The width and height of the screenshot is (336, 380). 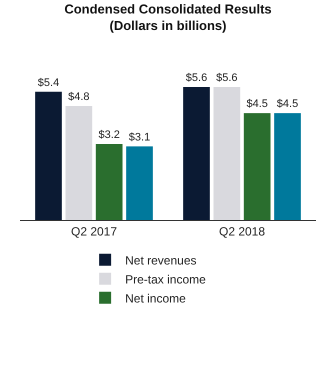 I want to click on data-label: $3.1, so click(x=139, y=137).